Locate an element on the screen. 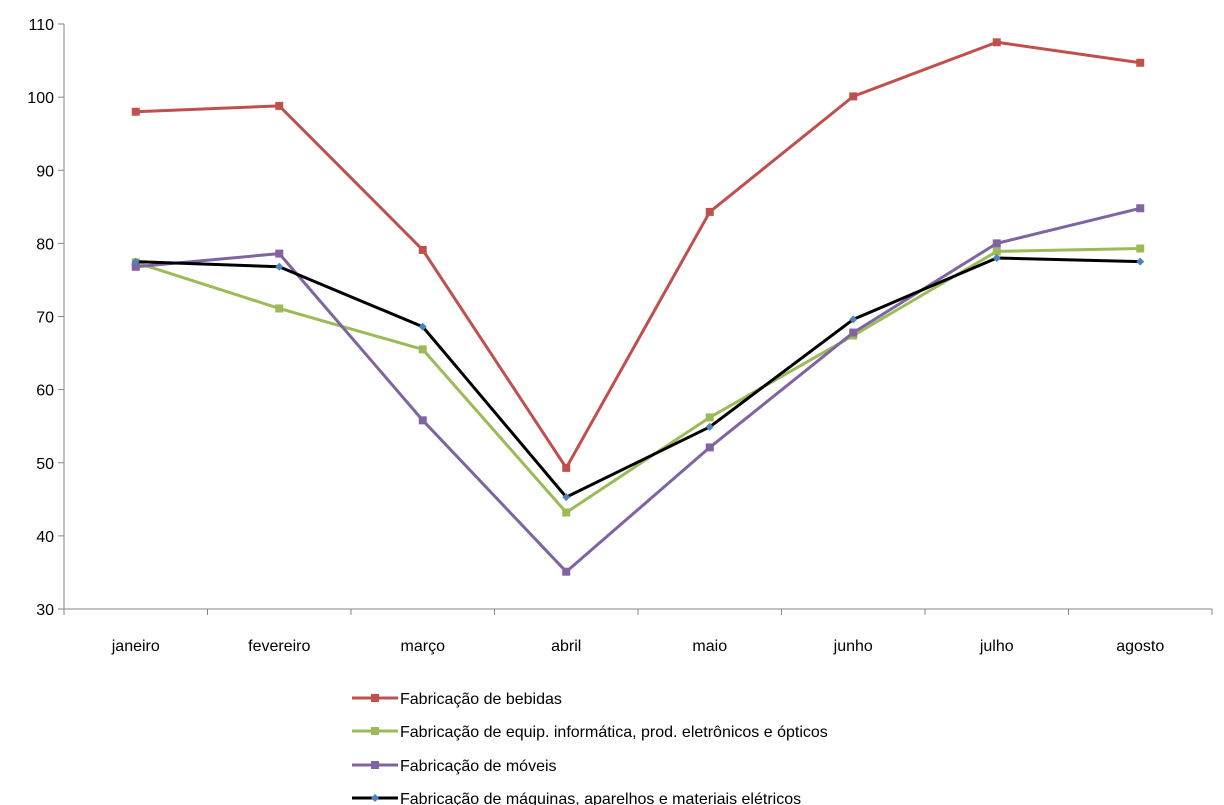 This screenshot has width=1224, height=805. y-tick-label: 60 is located at coordinates (45, 391).